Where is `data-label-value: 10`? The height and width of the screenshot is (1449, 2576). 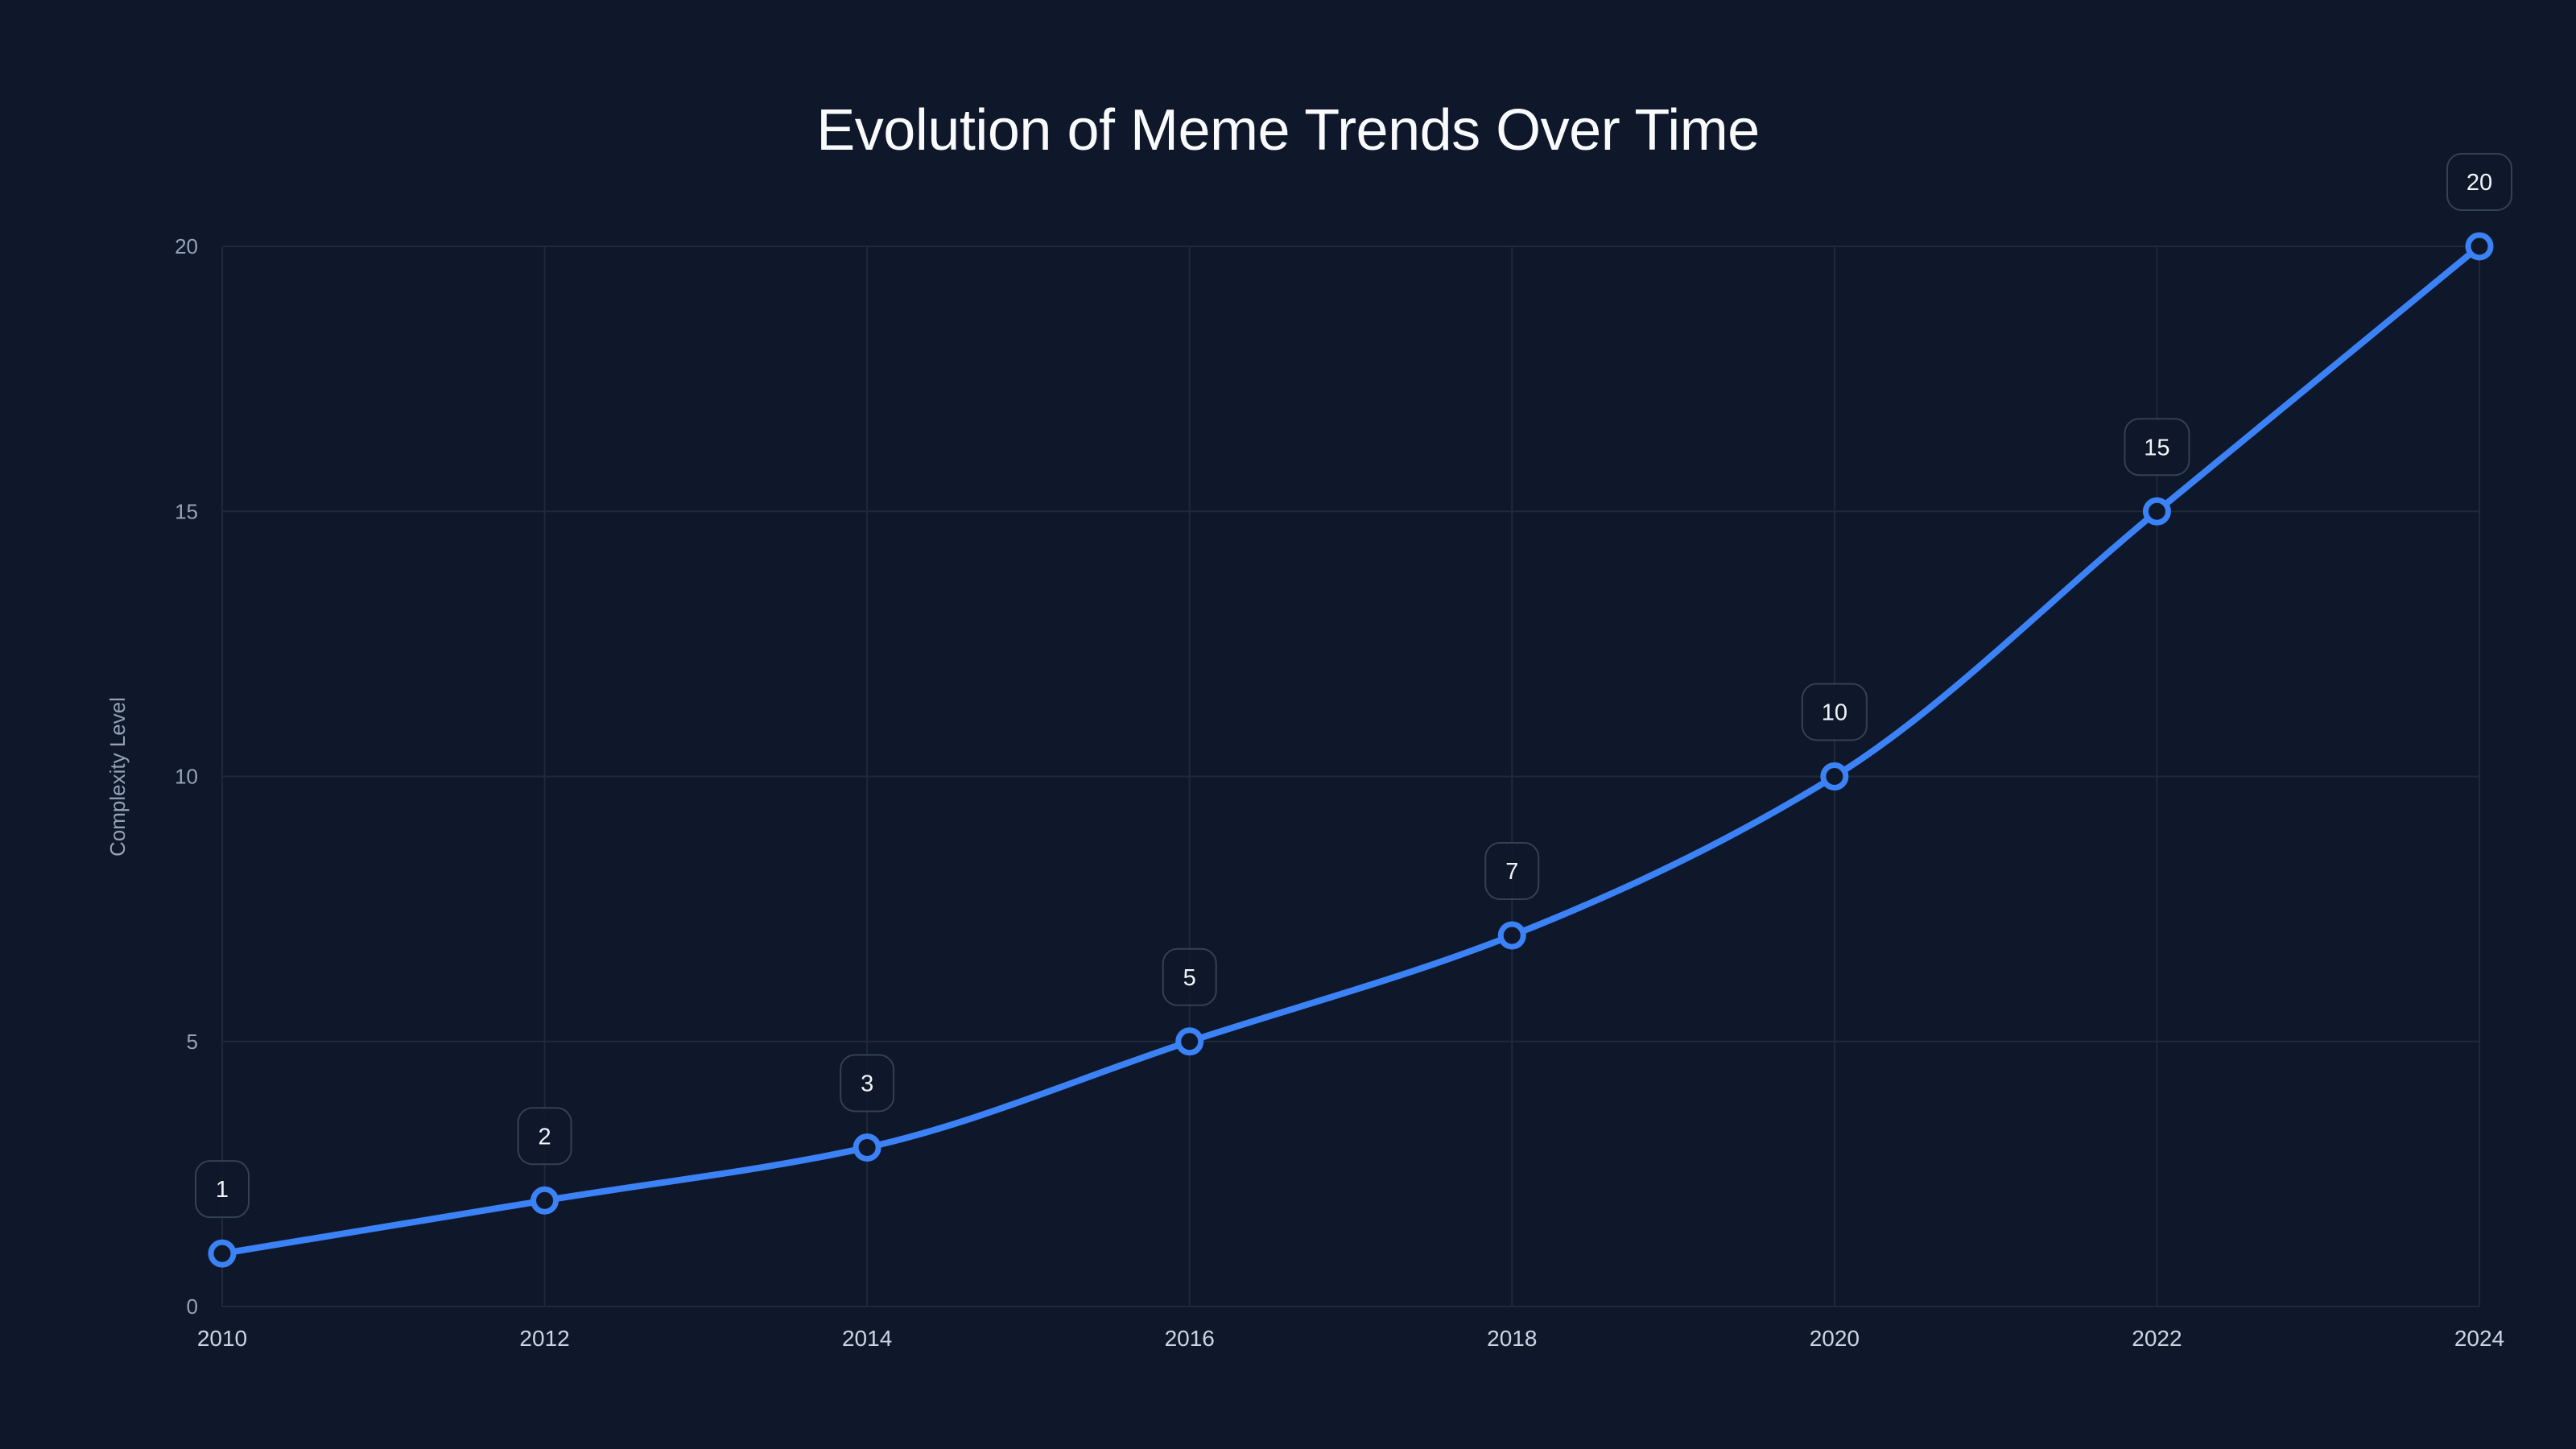
data-label-value: 10 is located at coordinates (1834, 713).